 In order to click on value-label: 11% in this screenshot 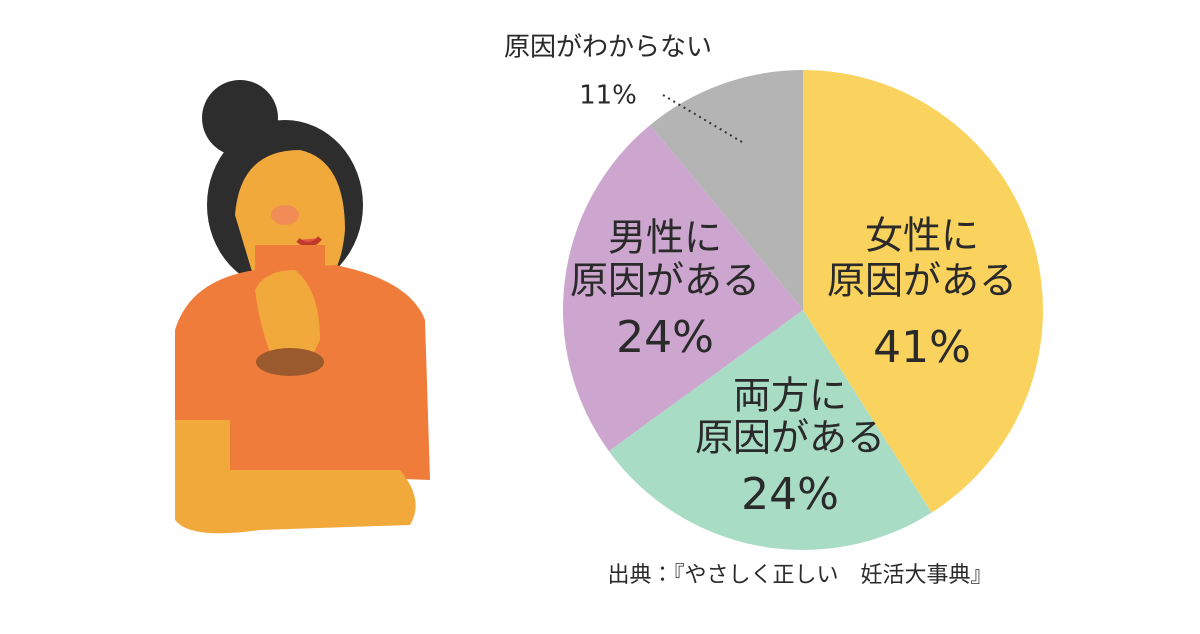, I will do `click(608, 96)`.